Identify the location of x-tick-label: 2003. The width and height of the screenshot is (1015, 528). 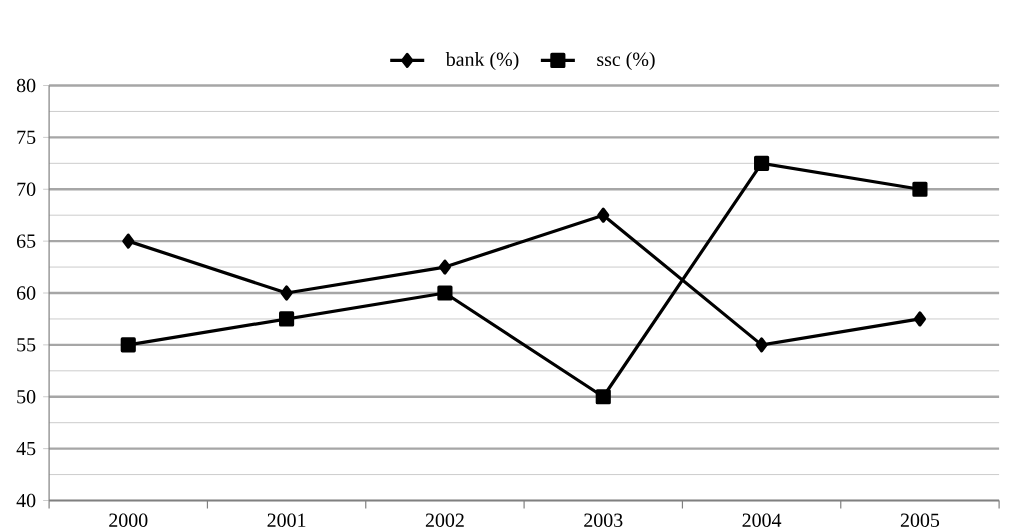
(603, 520).